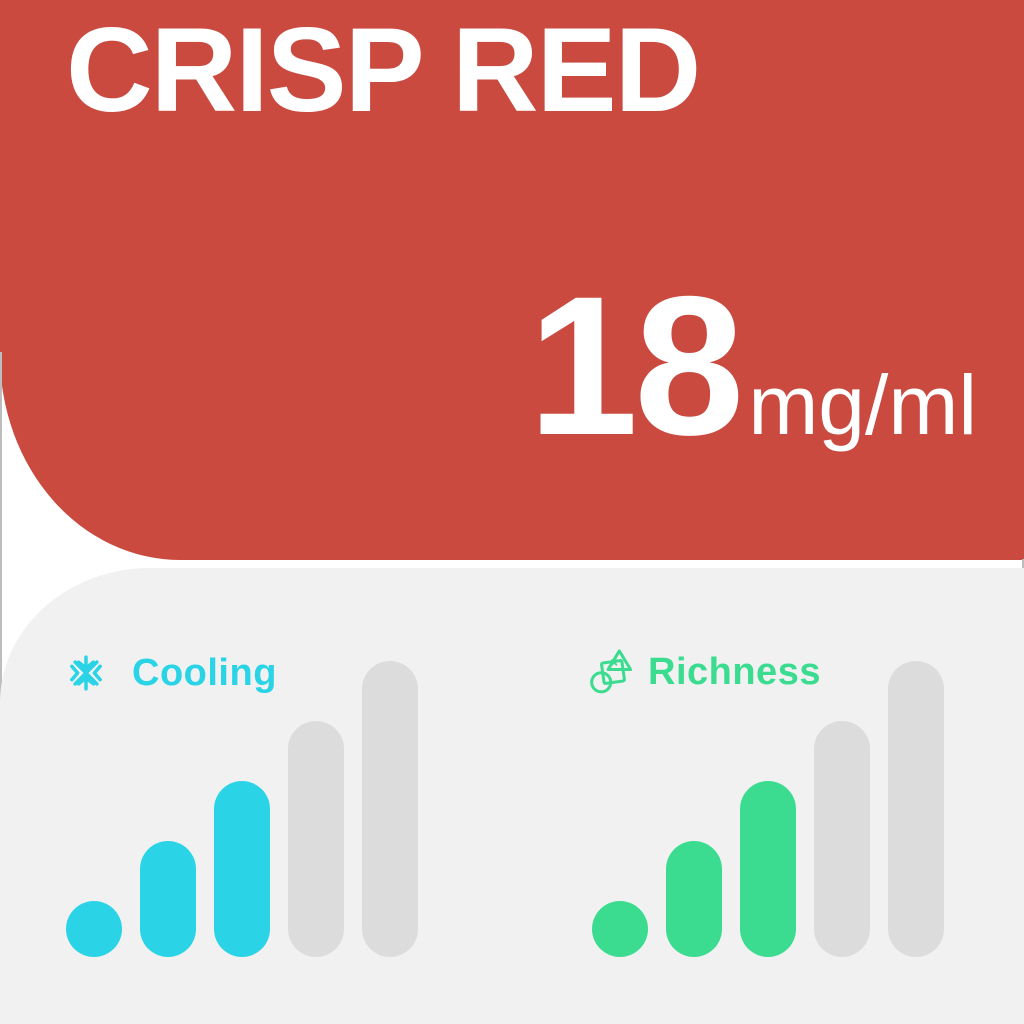 This screenshot has width=1024, height=1024. I want to click on nicotine-strength: 18 mg/ml, so click(752, 366).